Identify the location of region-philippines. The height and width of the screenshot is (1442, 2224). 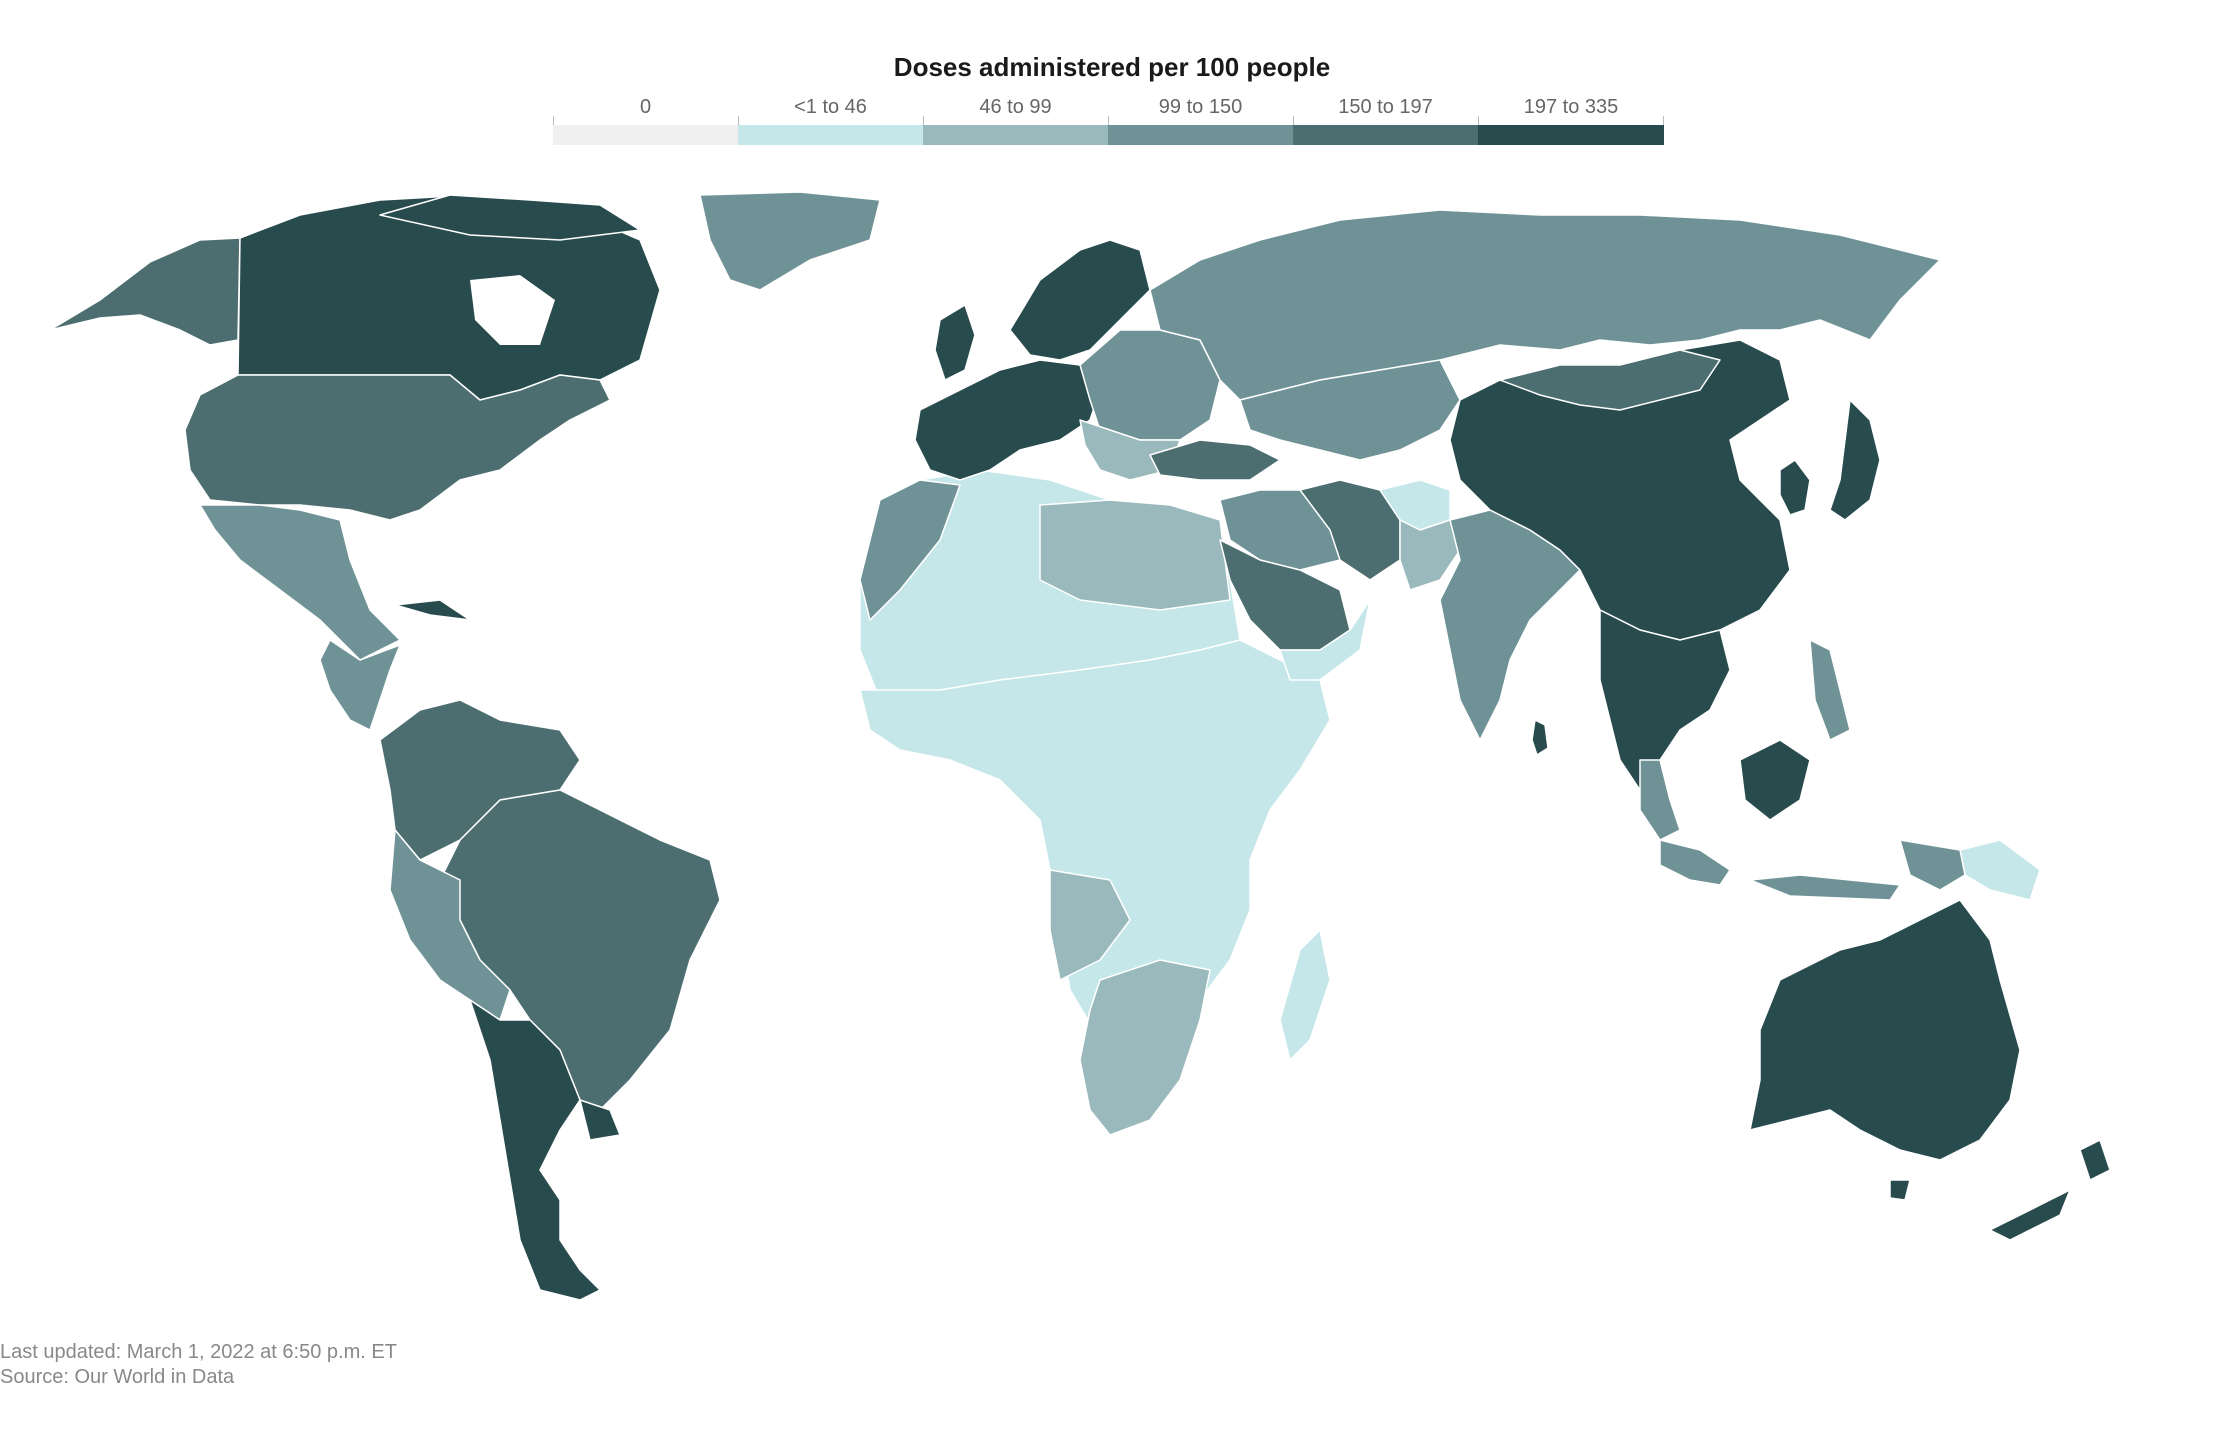
(1830, 690).